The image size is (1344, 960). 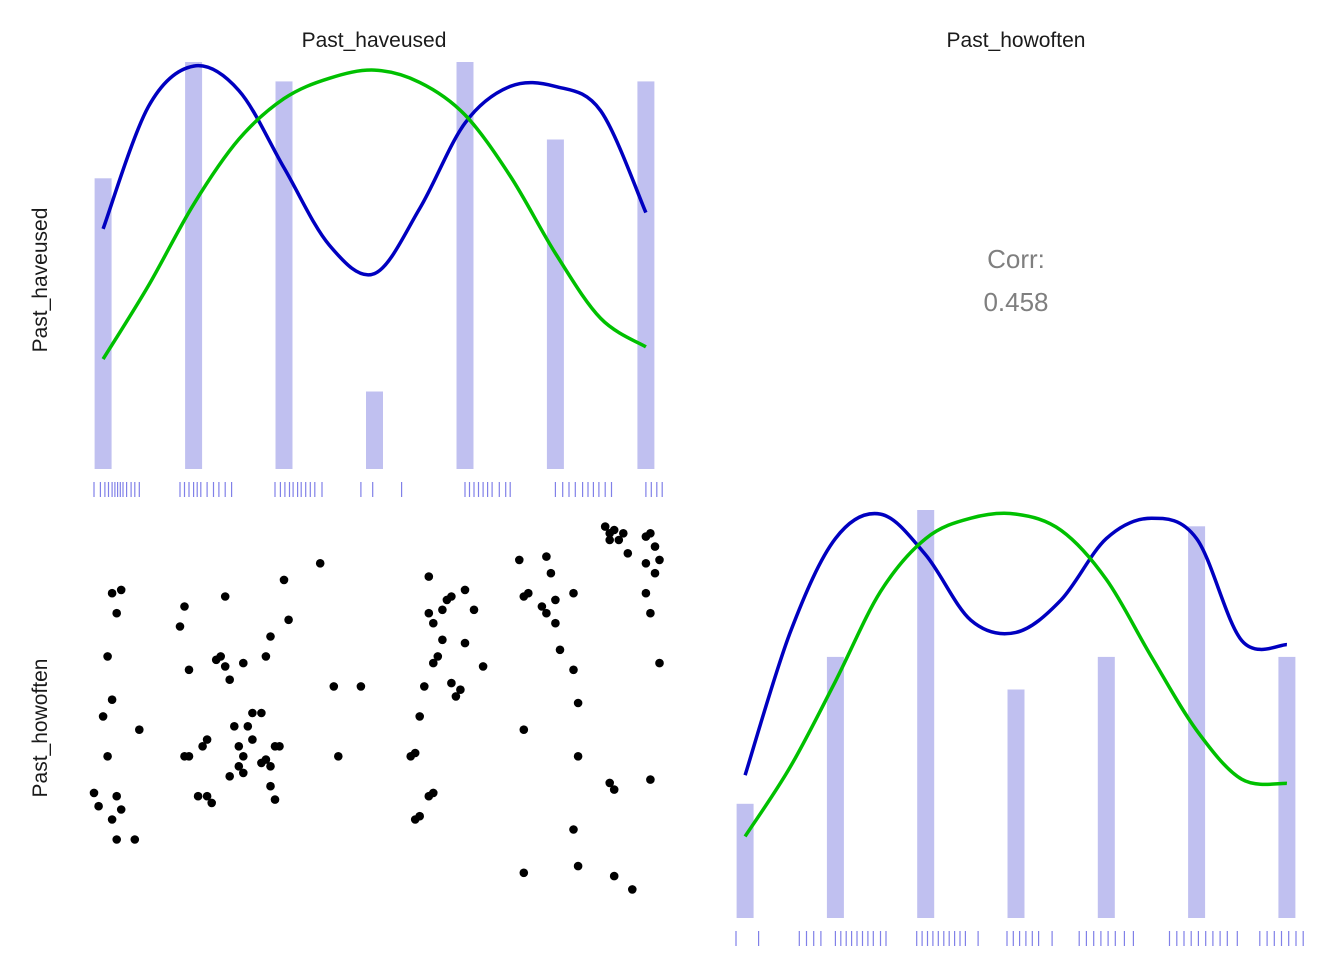 I want to click on normal-curve, so click(x=374, y=214).